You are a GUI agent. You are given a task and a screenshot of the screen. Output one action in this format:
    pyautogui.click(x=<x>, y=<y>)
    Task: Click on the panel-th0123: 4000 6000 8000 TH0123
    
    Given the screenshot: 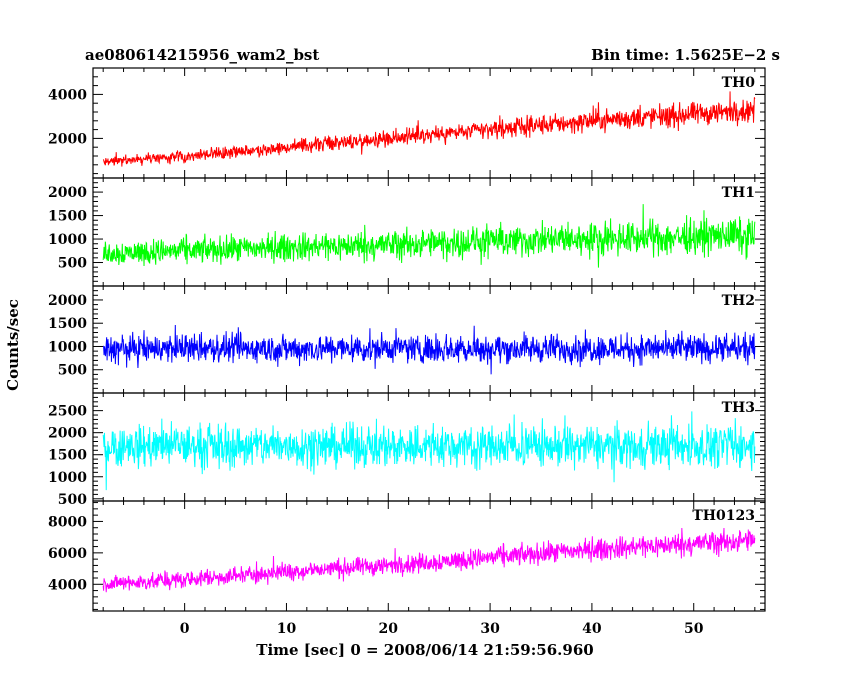 What is the action you would take?
    pyautogui.click(x=407, y=556)
    